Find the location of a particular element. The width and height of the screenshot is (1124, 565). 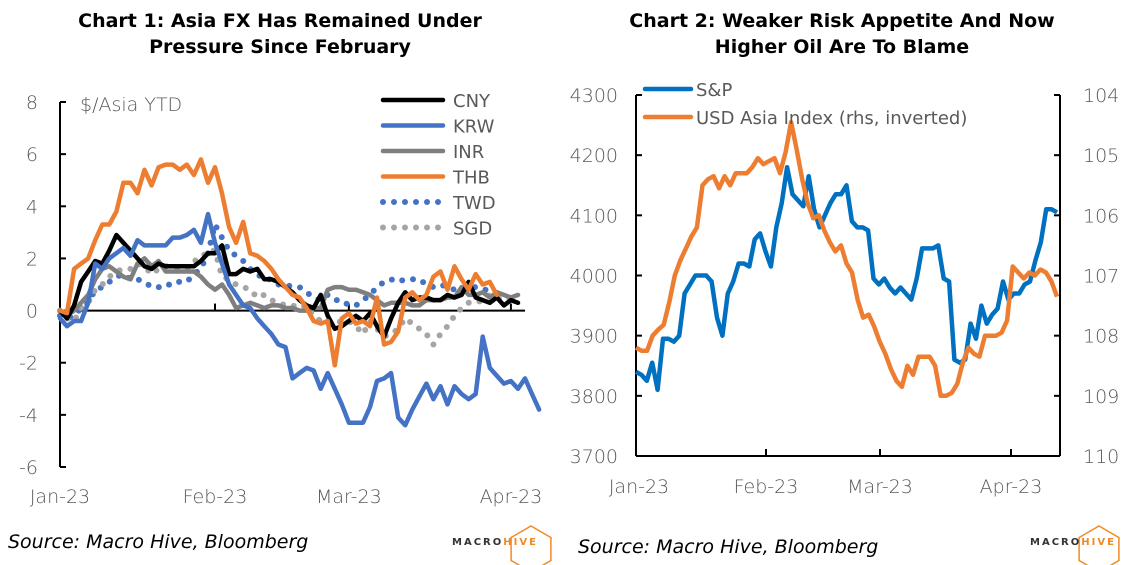

right-y-tick-label: 105 is located at coordinates (1101, 156).